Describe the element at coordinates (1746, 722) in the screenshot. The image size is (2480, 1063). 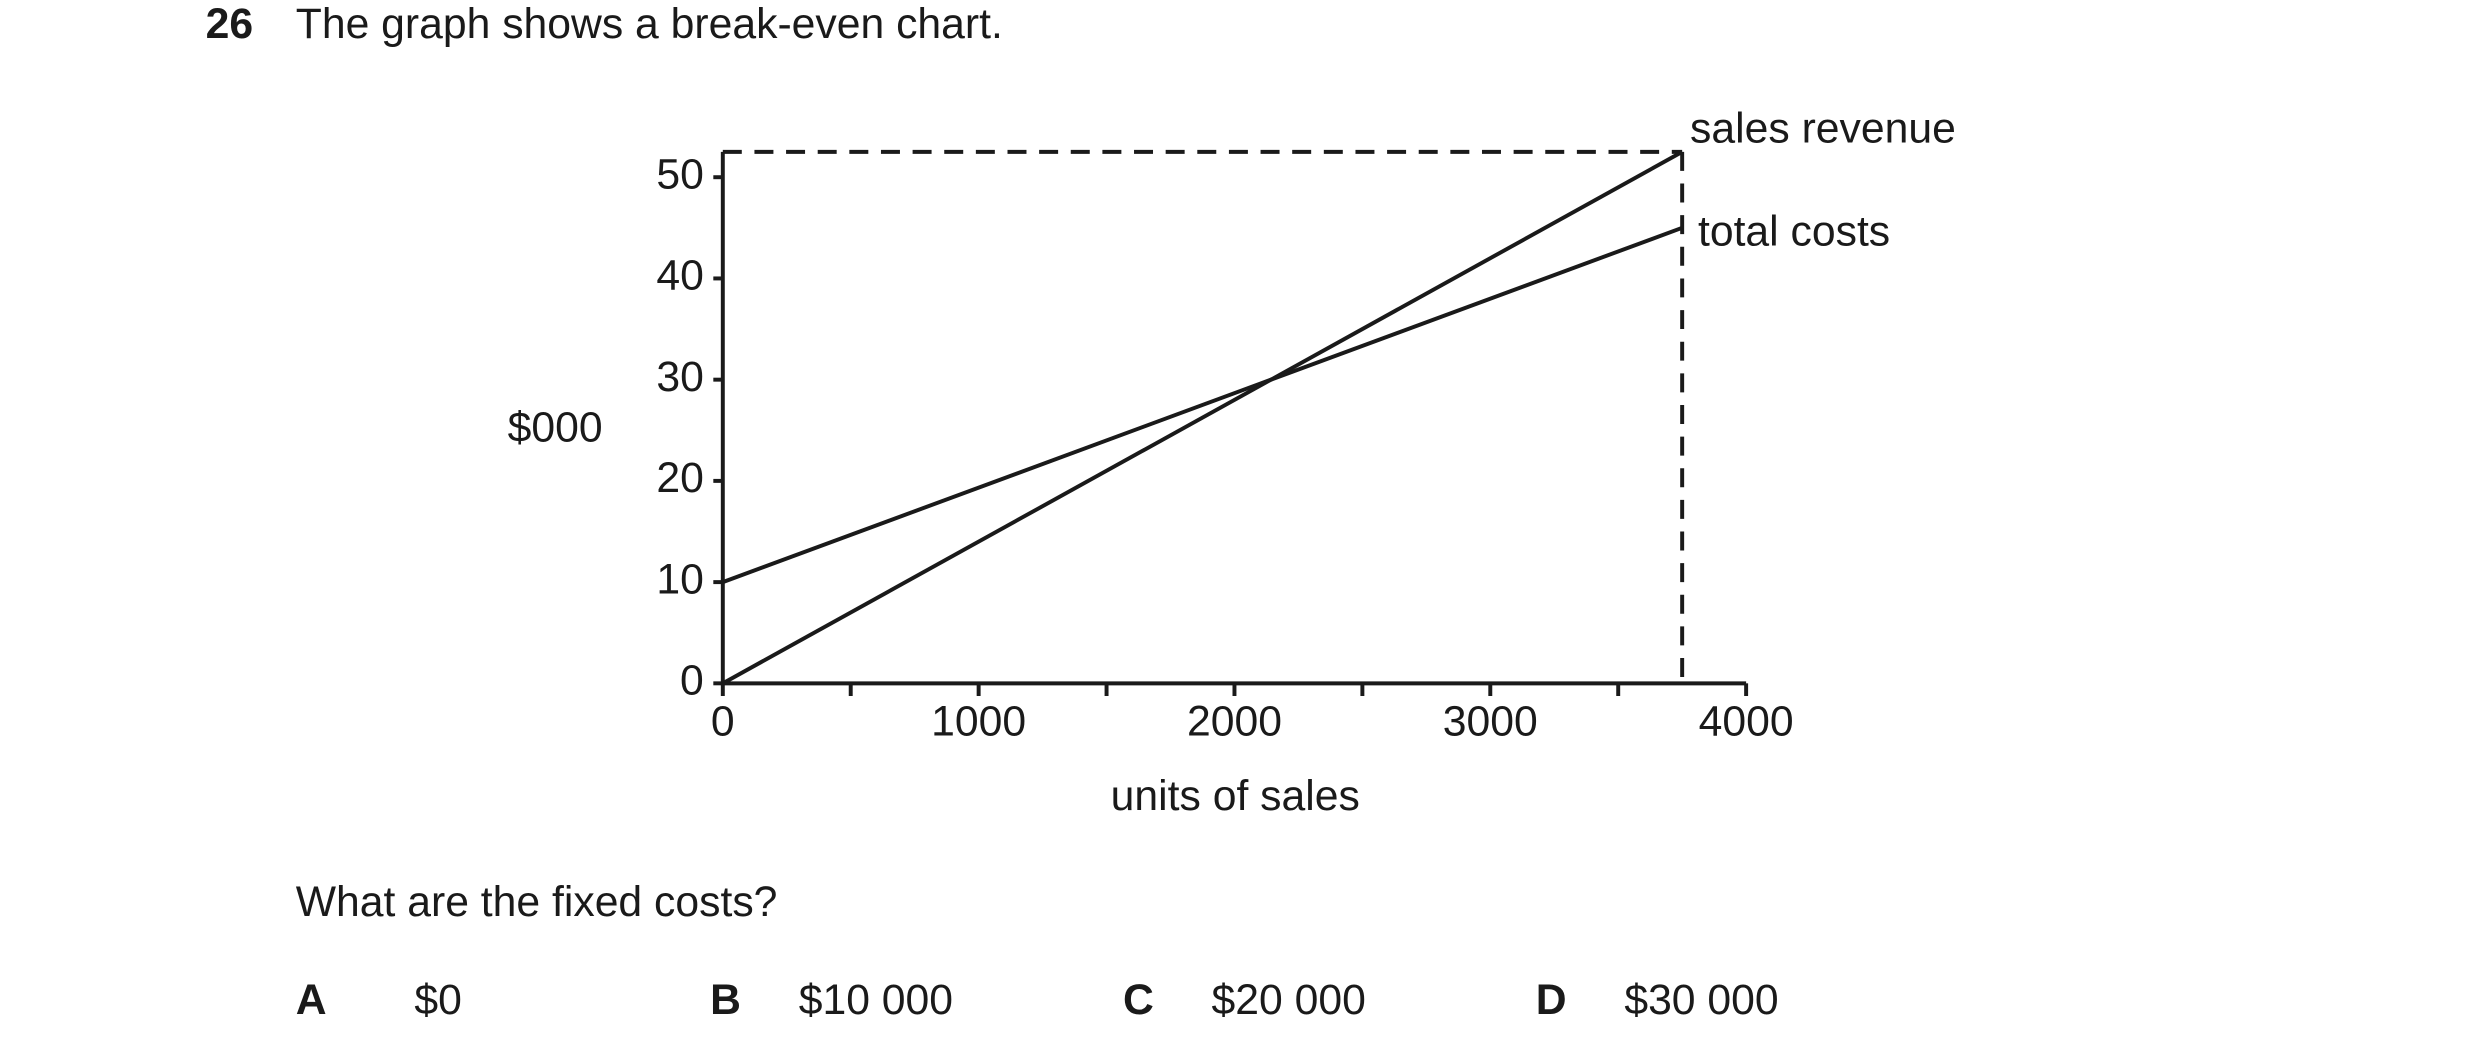
I see `x-tick-label: 4000` at that location.